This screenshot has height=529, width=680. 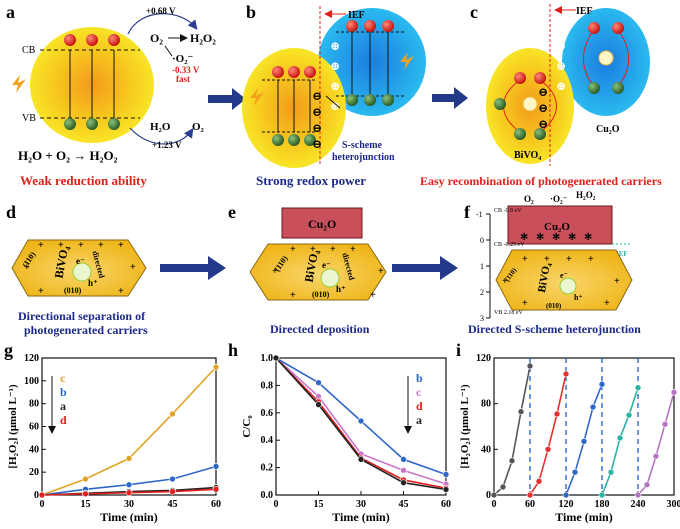 I want to click on x-tick-label: 180, so click(x=602, y=504).